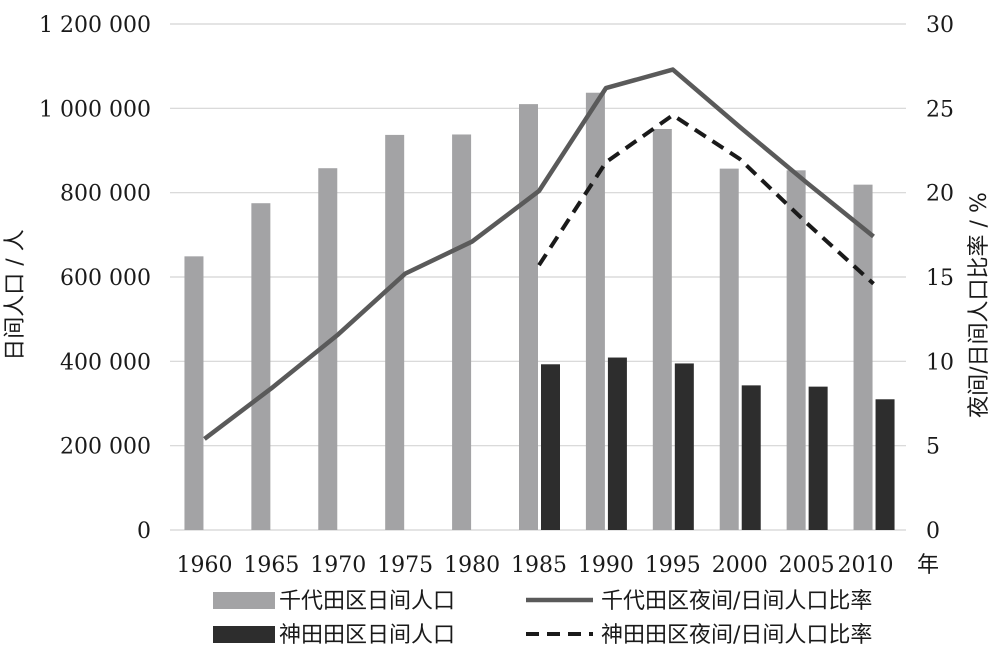  What do you see at coordinates (736, 601) in the screenshot?
I see `legend-label: 千代田区夜间/日间人口比率` at bounding box center [736, 601].